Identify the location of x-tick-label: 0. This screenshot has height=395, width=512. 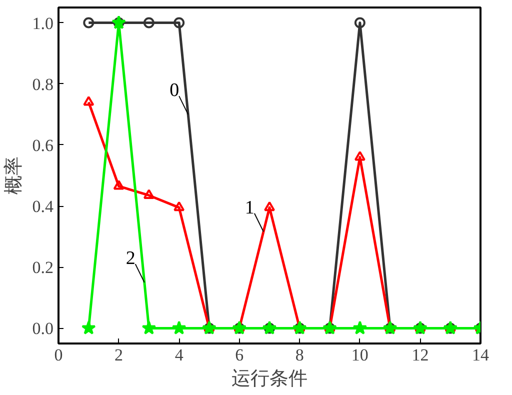
(58, 355).